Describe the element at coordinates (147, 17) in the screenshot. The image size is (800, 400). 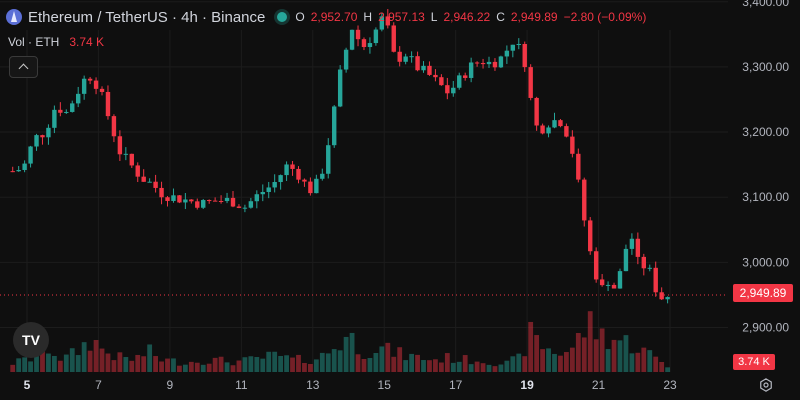
I see `symbol-title: Ethereum / TetherUS · 4h · Binance` at that location.